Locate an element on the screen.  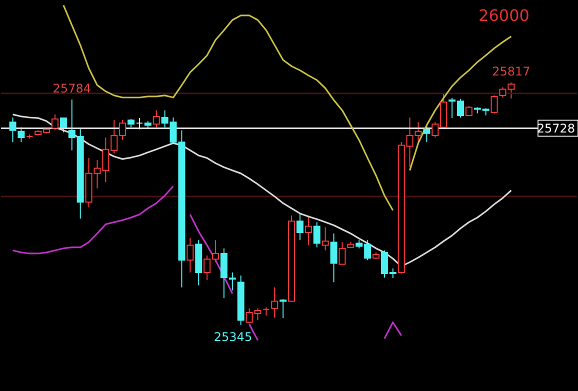
annotation: 26000 is located at coordinates (504, 15).